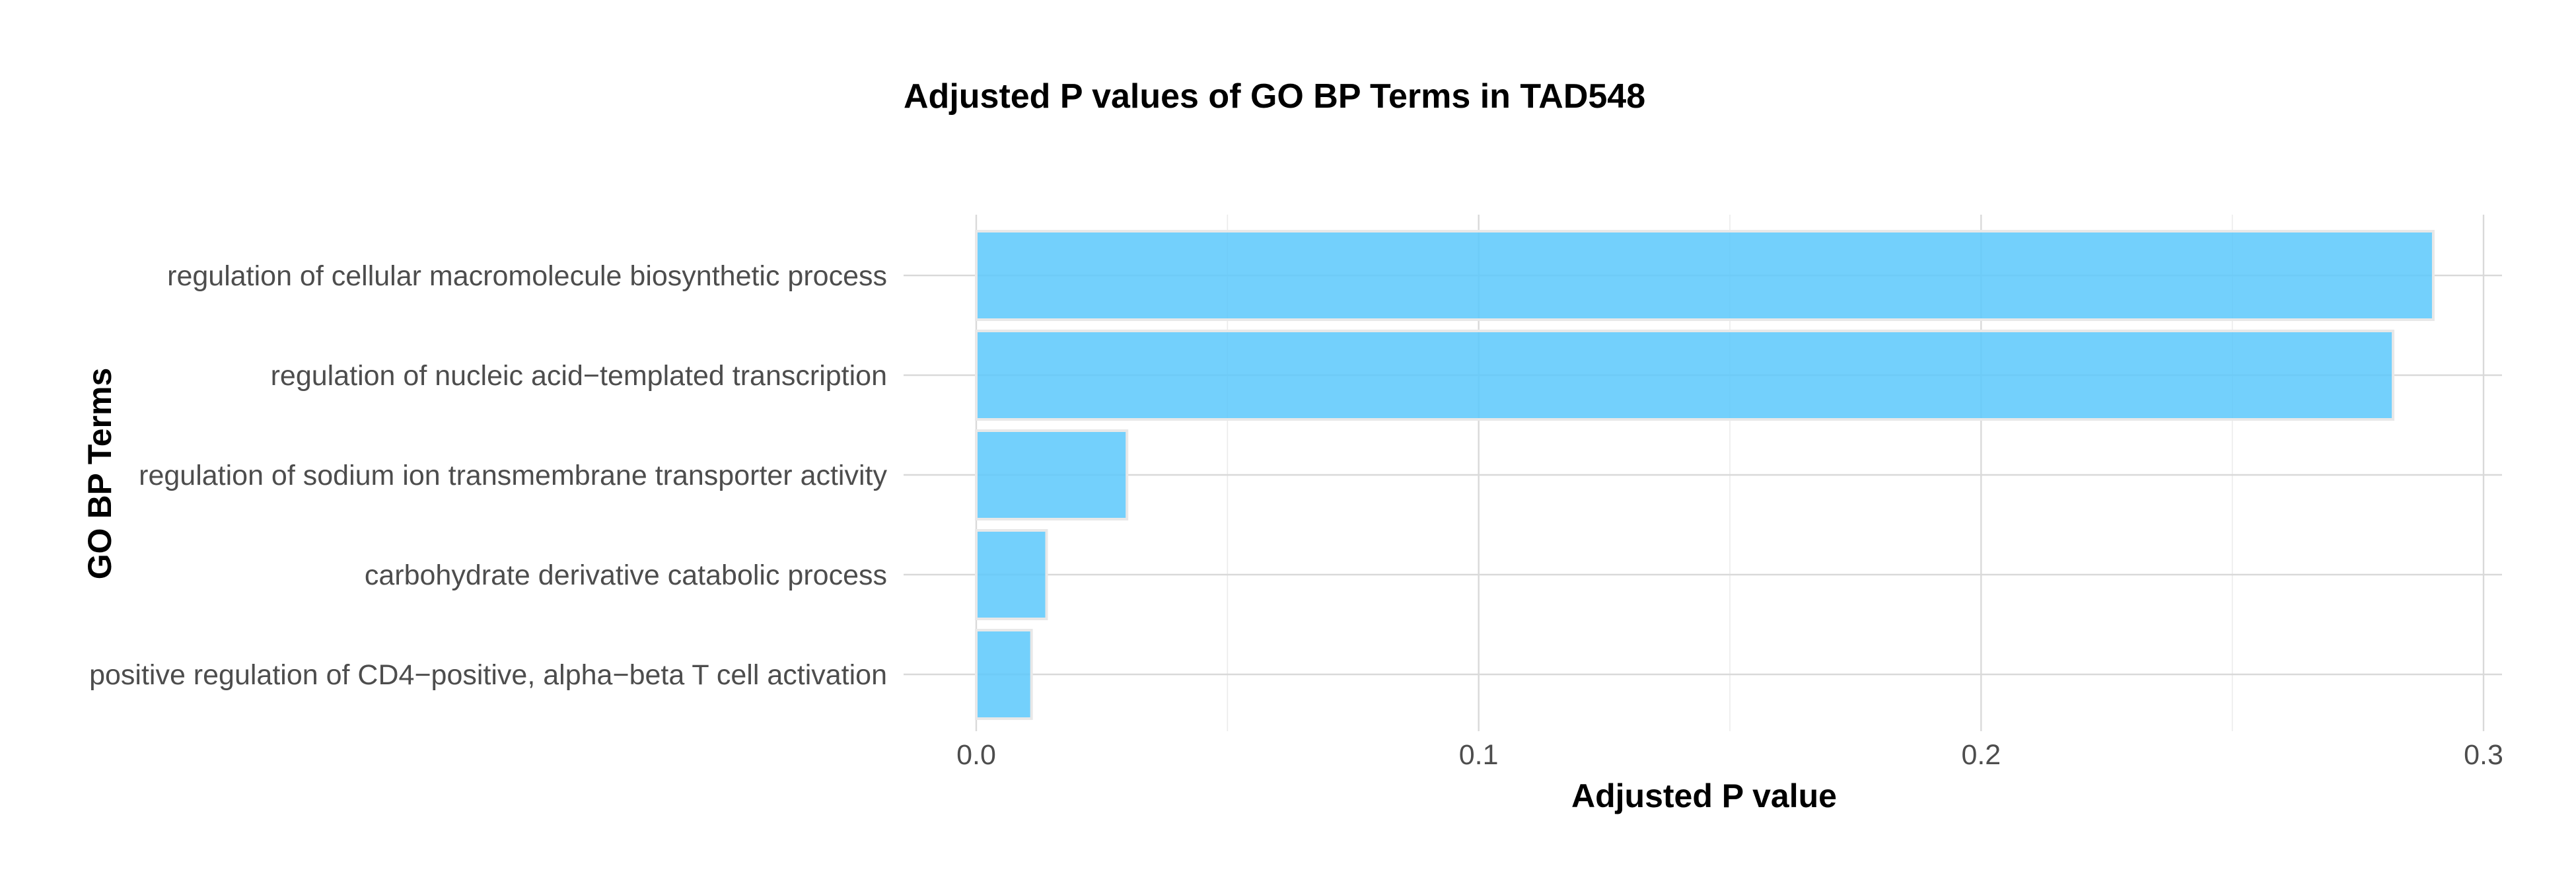 Image resolution: width=2576 pixels, height=895 pixels. What do you see at coordinates (2483, 755) in the screenshot?
I see `x-tick-label: 0.3` at bounding box center [2483, 755].